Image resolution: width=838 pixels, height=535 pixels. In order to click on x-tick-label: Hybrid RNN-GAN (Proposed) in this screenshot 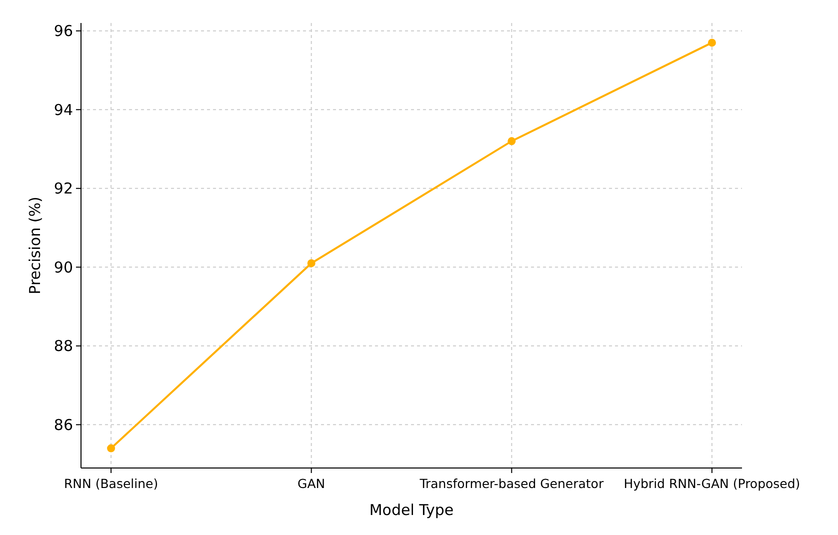, I will do `click(712, 483)`.